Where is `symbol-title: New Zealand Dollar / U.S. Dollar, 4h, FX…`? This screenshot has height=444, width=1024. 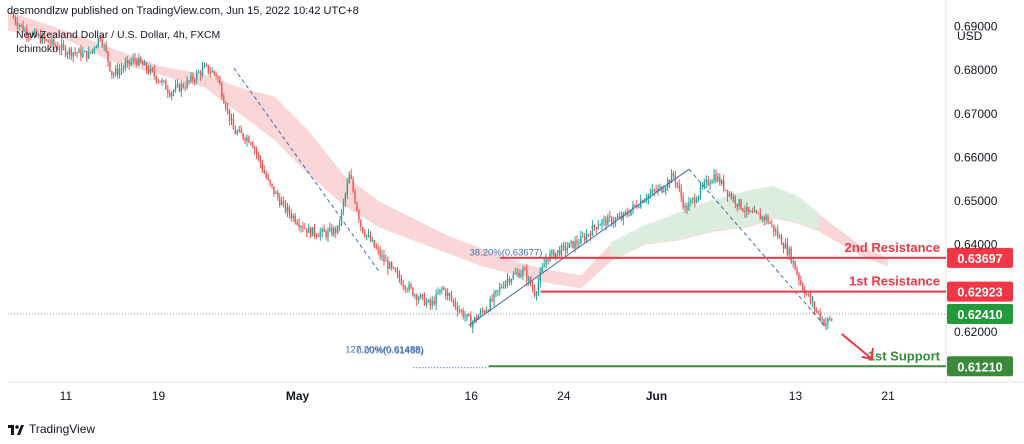 symbol-title: New Zealand Dollar / U.S. Dollar, 4h, FX… is located at coordinates (118, 35).